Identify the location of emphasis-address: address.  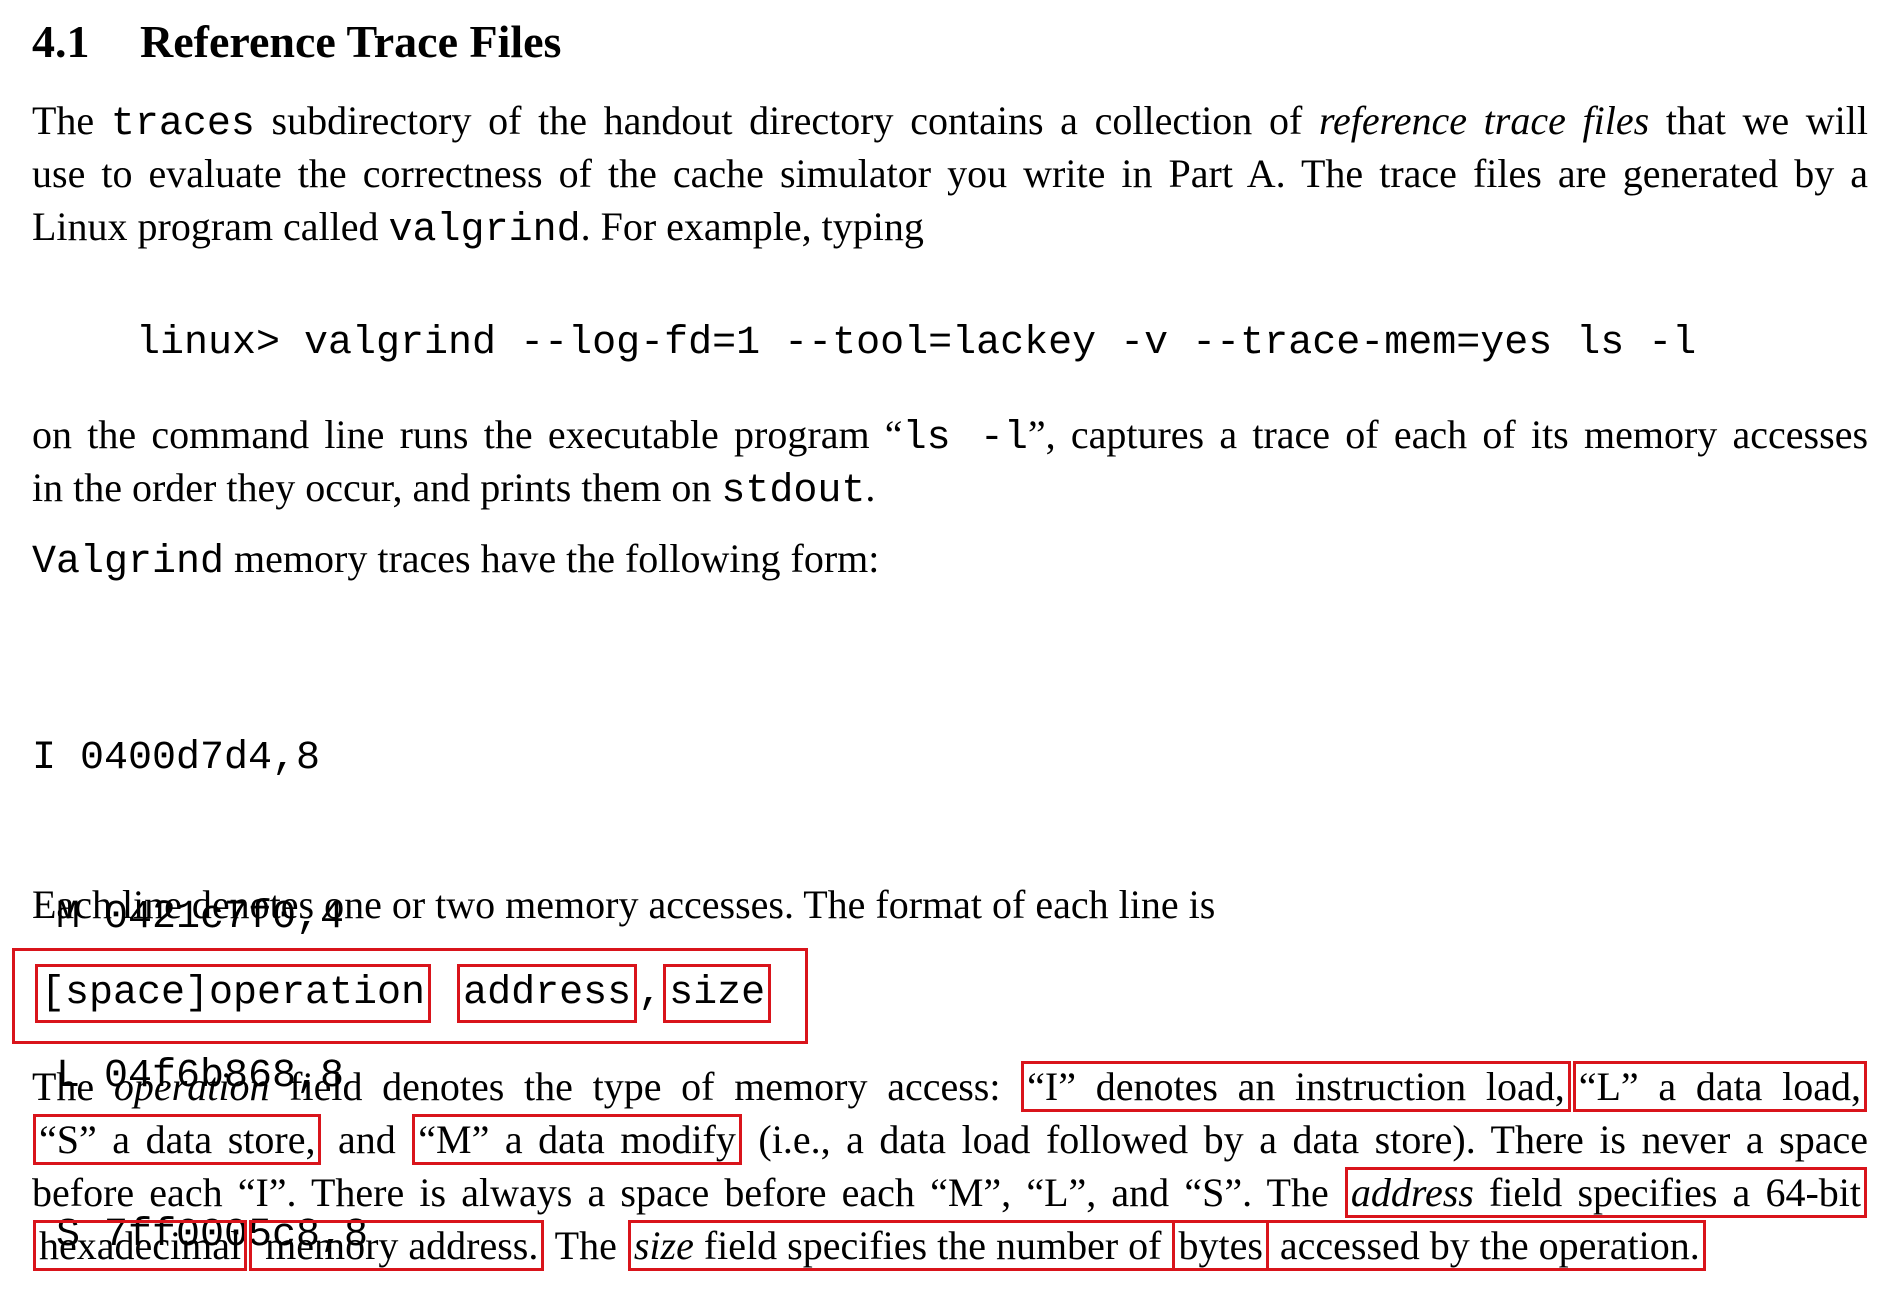
(1412, 1192).